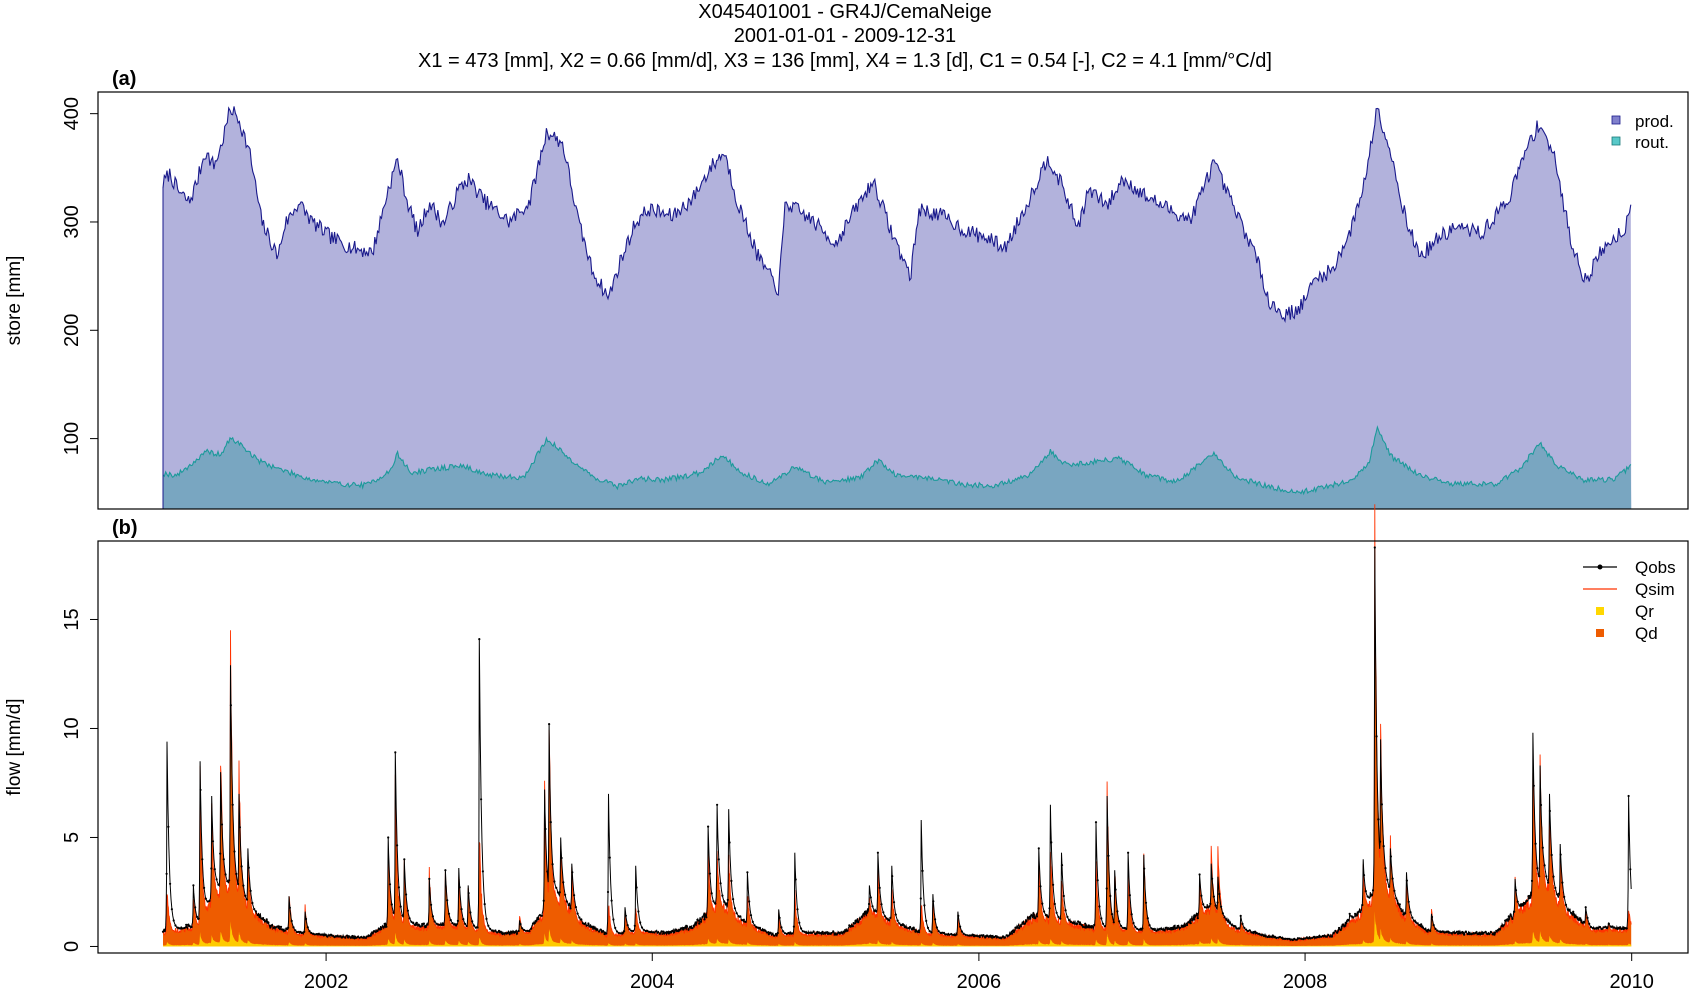 The width and height of the screenshot is (1690, 1003). What do you see at coordinates (72, 728) in the screenshot?
I see `y-tick-label: 10` at bounding box center [72, 728].